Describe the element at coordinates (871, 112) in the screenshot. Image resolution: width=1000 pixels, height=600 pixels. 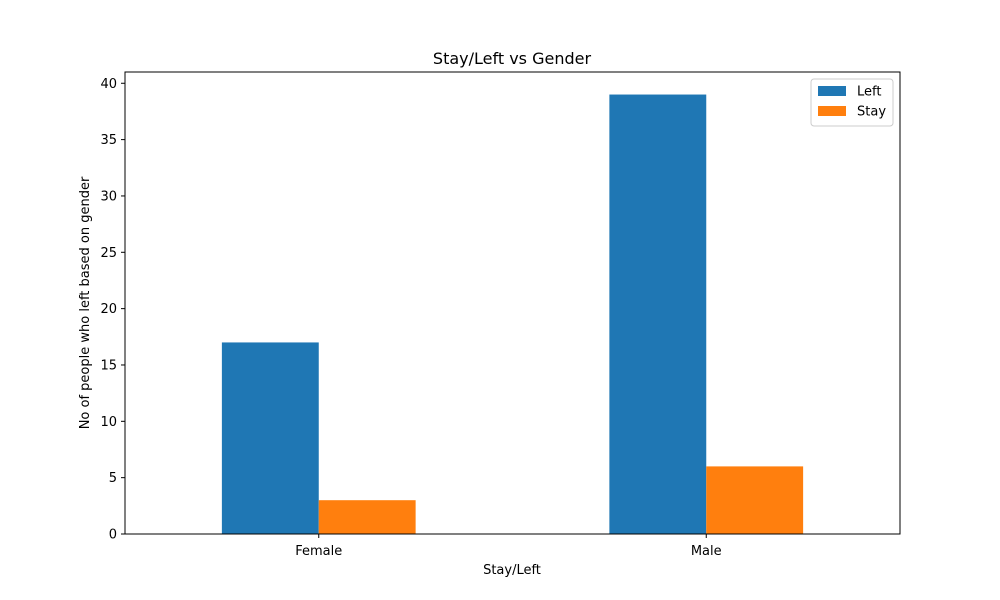
I see `legend-label-stay: Stay` at that location.